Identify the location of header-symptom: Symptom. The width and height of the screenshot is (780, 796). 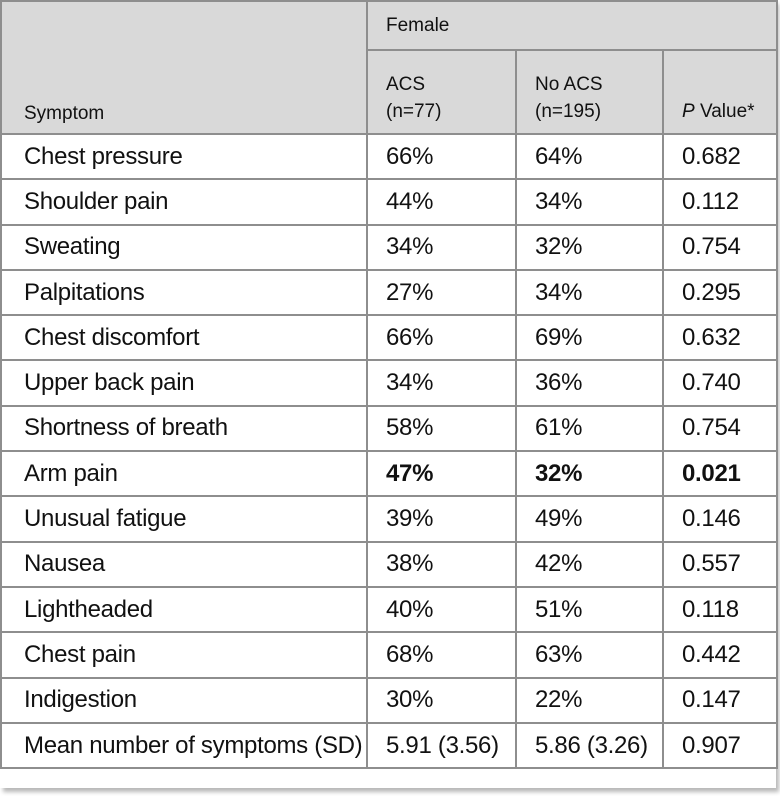
(184, 67).